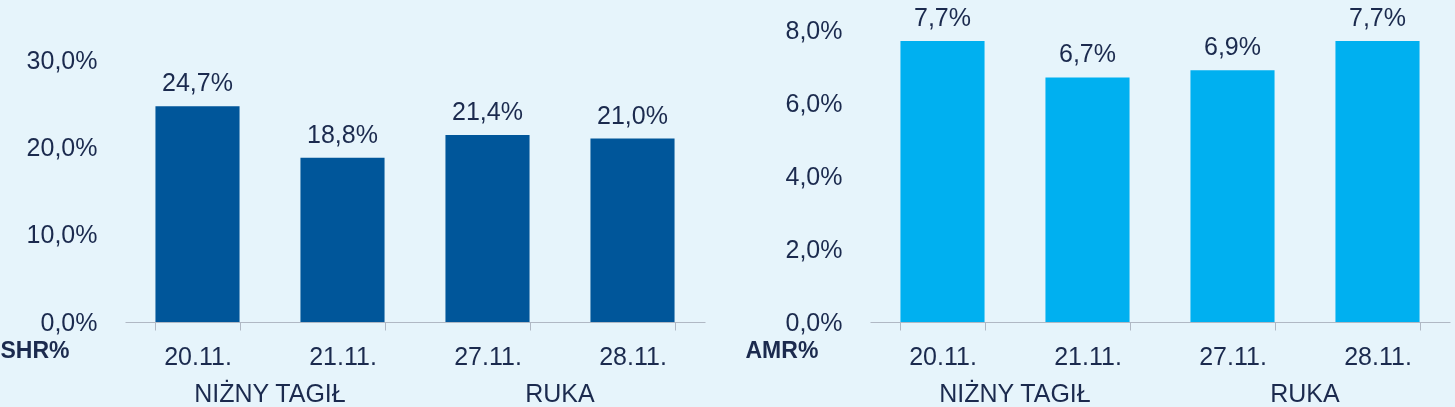 The width and height of the screenshot is (1455, 407). Describe the element at coordinates (814, 29) in the screenshot. I see `y-tick-label: 8,0%` at that location.